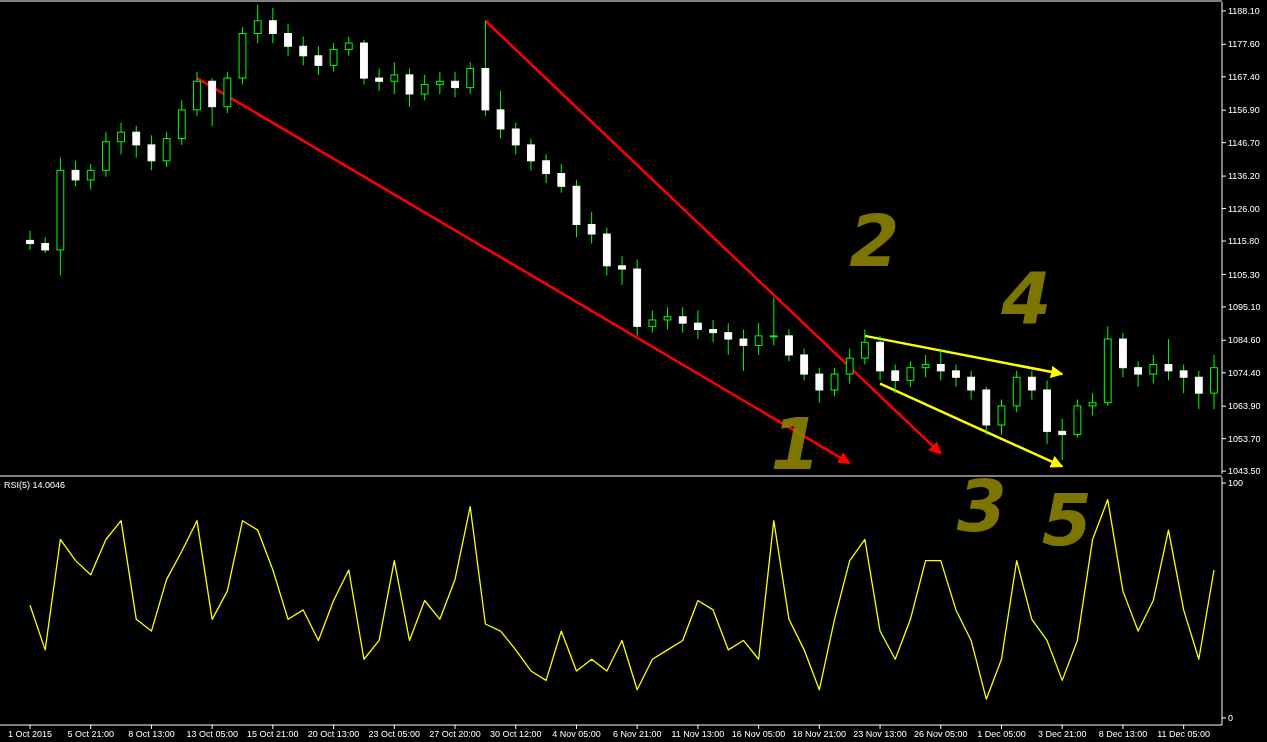  Describe the element at coordinates (637, 734) in the screenshot. I see `x-tick-label: 6 Nov 21:00` at that location.